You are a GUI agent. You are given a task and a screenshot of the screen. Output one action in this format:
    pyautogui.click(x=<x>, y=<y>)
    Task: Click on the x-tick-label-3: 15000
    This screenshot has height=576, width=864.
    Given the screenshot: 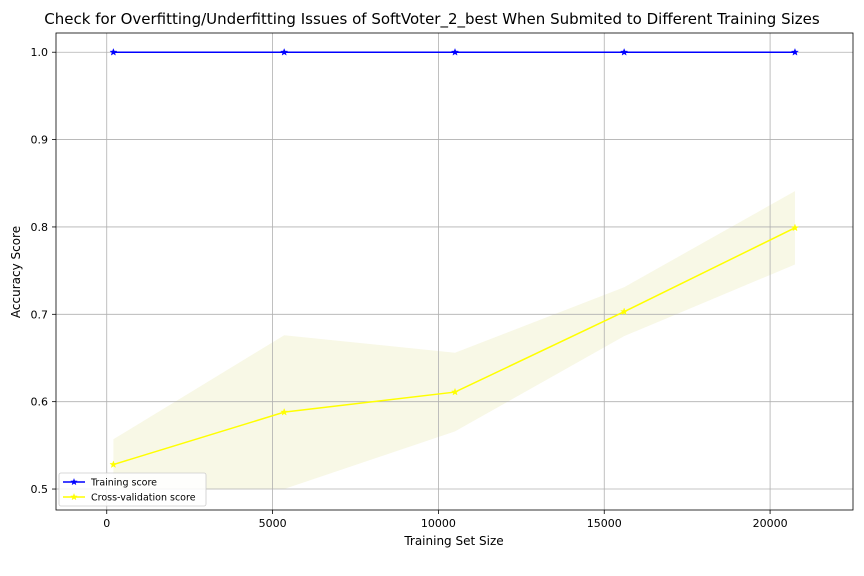 What is the action you would take?
    pyautogui.click(x=604, y=523)
    